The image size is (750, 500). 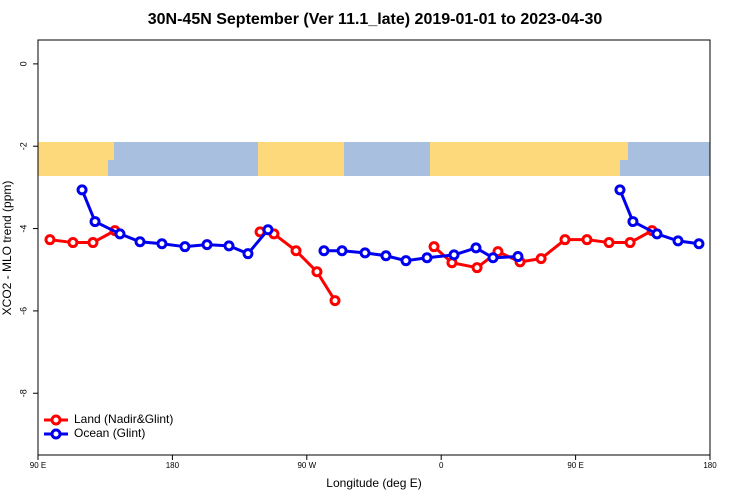 I want to click on legend-label: Ocean (Glint), so click(x=109, y=433).